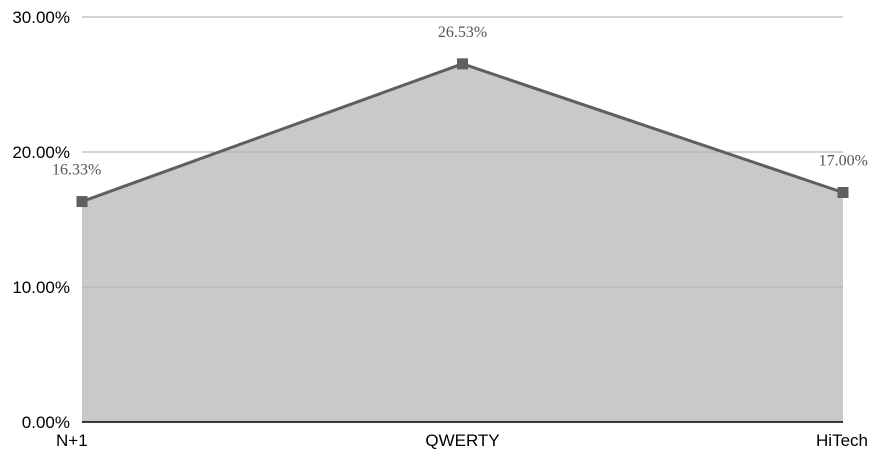 This screenshot has height=451, width=871. I want to click on y-tick-label: 10.00%, so click(41, 287).